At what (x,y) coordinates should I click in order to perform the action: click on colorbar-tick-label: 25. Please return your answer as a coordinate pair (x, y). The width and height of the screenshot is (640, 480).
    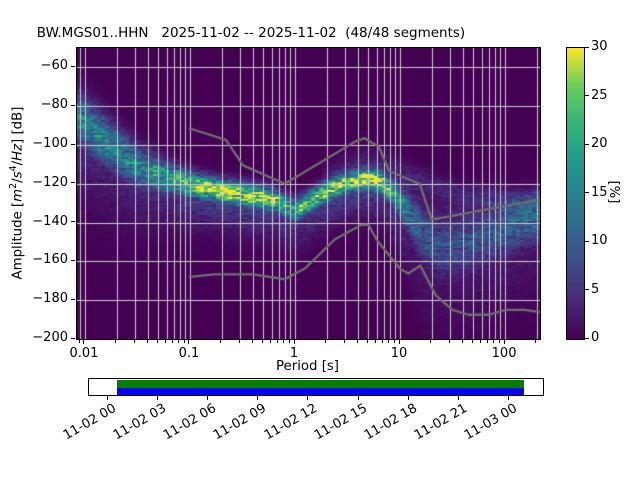
    Looking at the image, I should click on (599, 95).